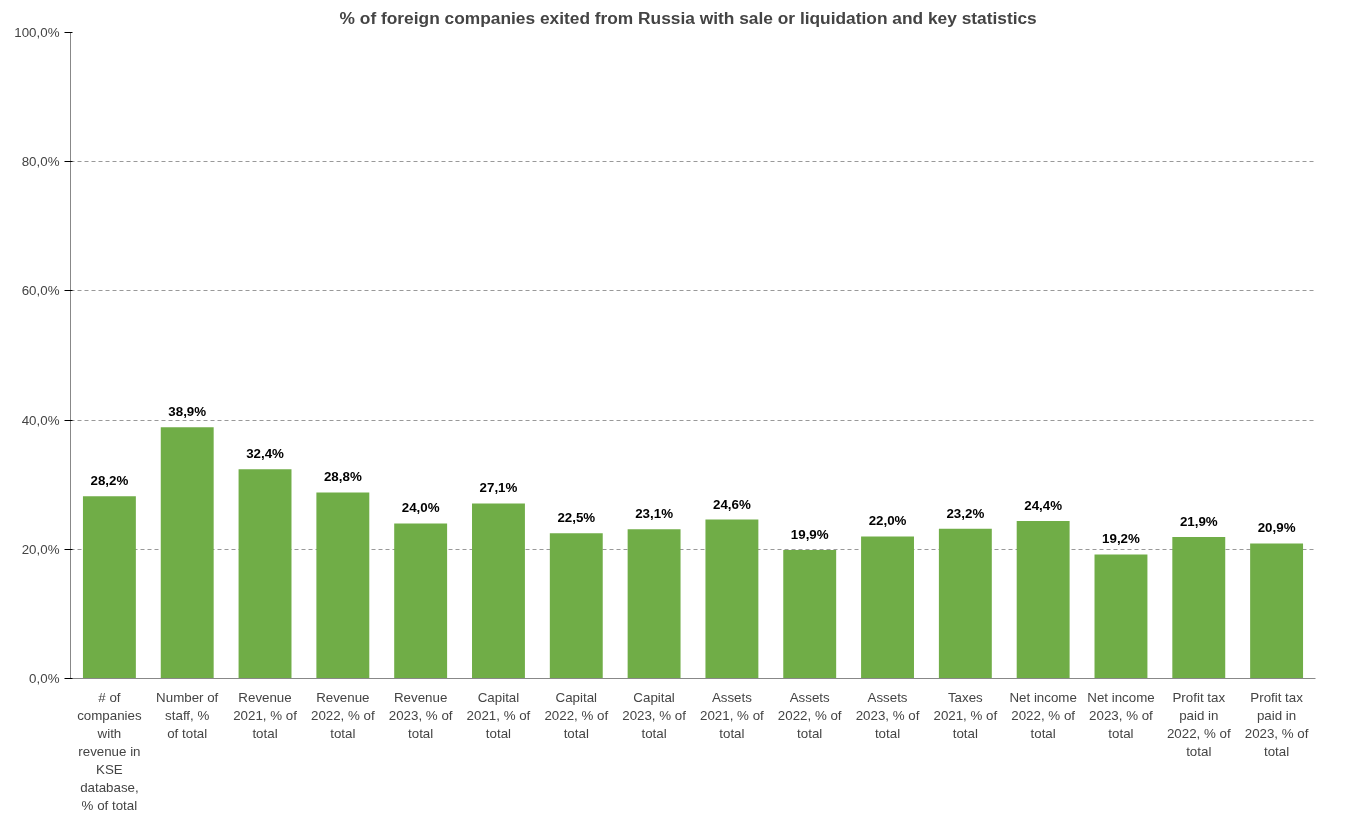 Image resolution: width=1355 pixels, height=833 pixels. Describe the element at coordinates (965, 715) in the screenshot. I see `x-tick-label: Taxes 2021, % of total` at that location.